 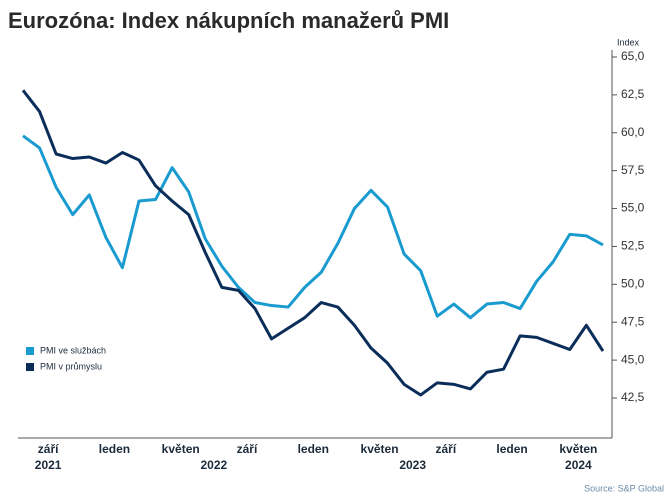 I want to click on y-tick-label: 62,5, so click(x=633, y=94).